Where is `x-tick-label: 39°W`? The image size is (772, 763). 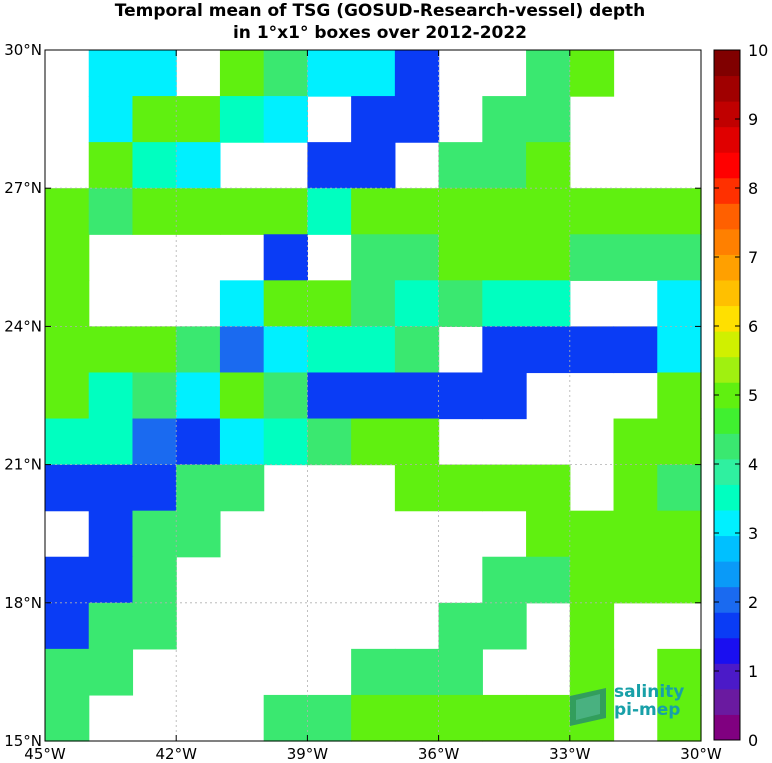
x-tick-label: 39°W is located at coordinates (308, 754).